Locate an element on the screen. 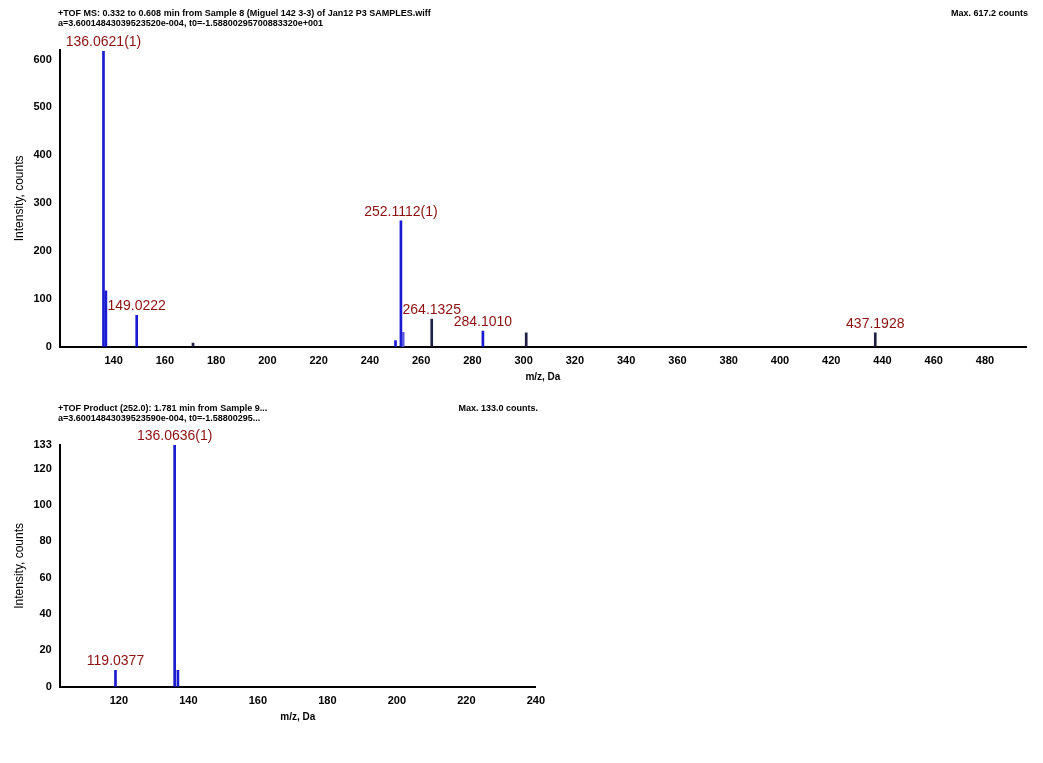  x-tick-label: 260 is located at coordinates (421, 360).